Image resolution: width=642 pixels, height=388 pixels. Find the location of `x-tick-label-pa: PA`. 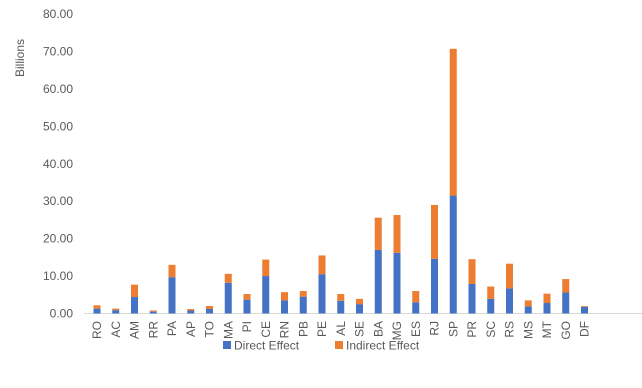

x-tick-label-pa: PA is located at coordinates (172, 328).